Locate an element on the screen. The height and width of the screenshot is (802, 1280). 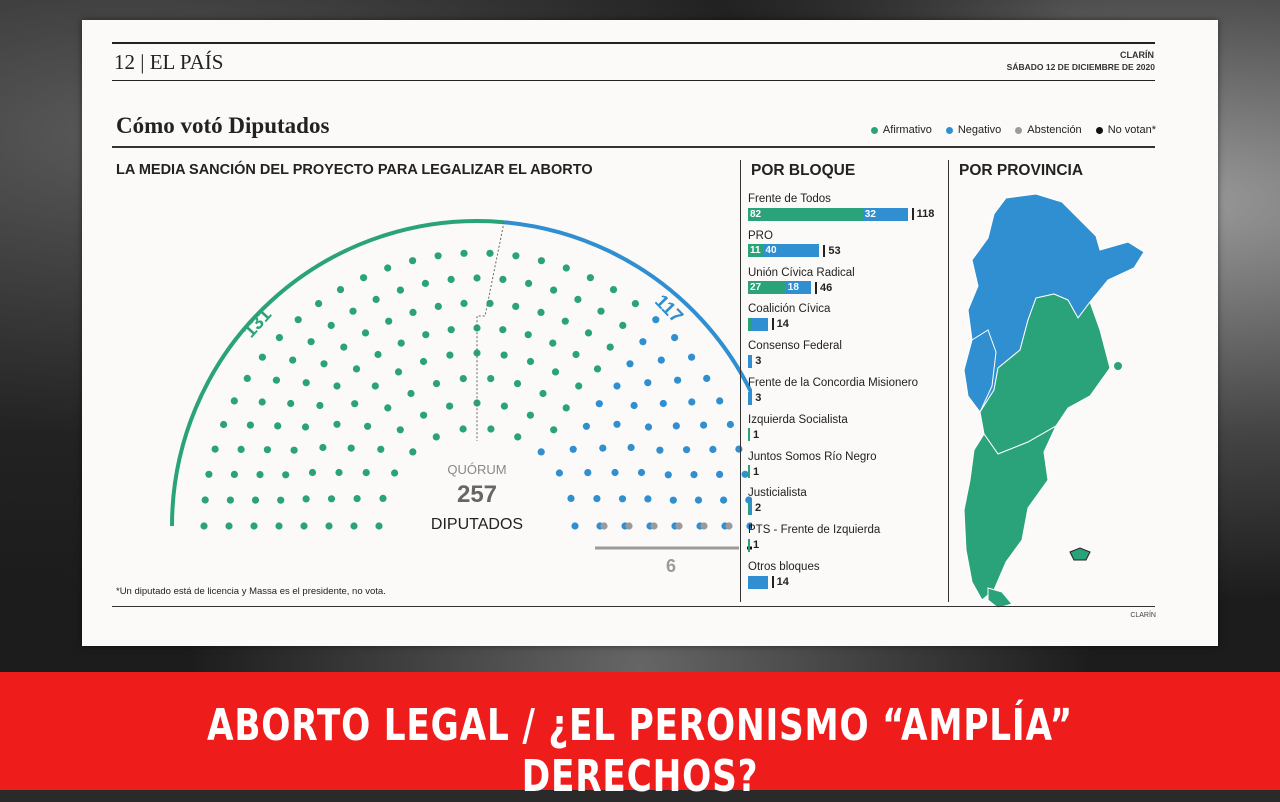
header-rule is located at coordinates (633, 43).